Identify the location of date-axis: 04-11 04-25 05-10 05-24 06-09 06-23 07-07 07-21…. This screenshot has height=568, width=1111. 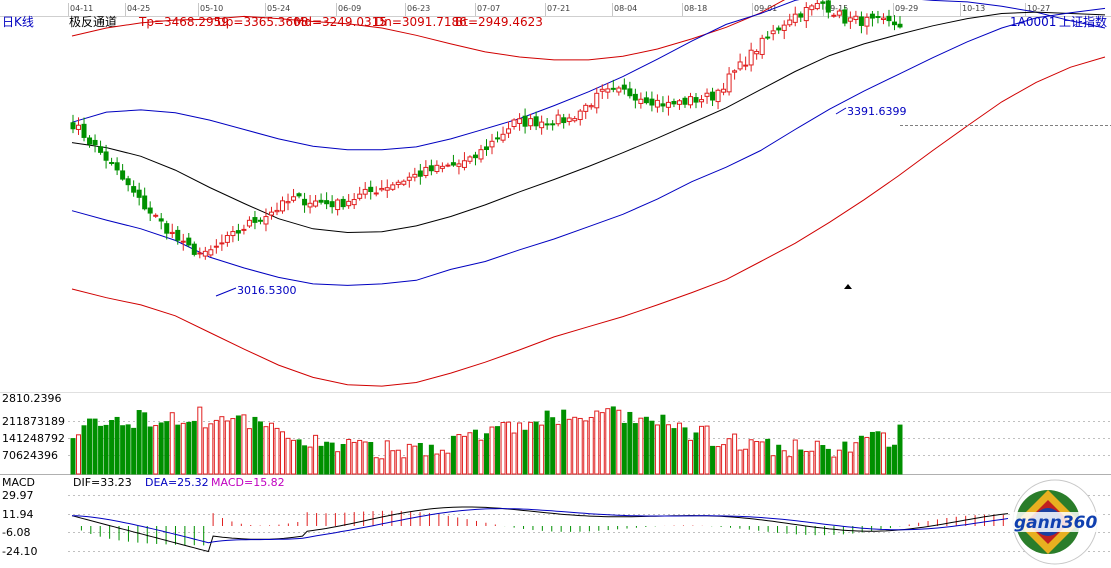
(559, 9).